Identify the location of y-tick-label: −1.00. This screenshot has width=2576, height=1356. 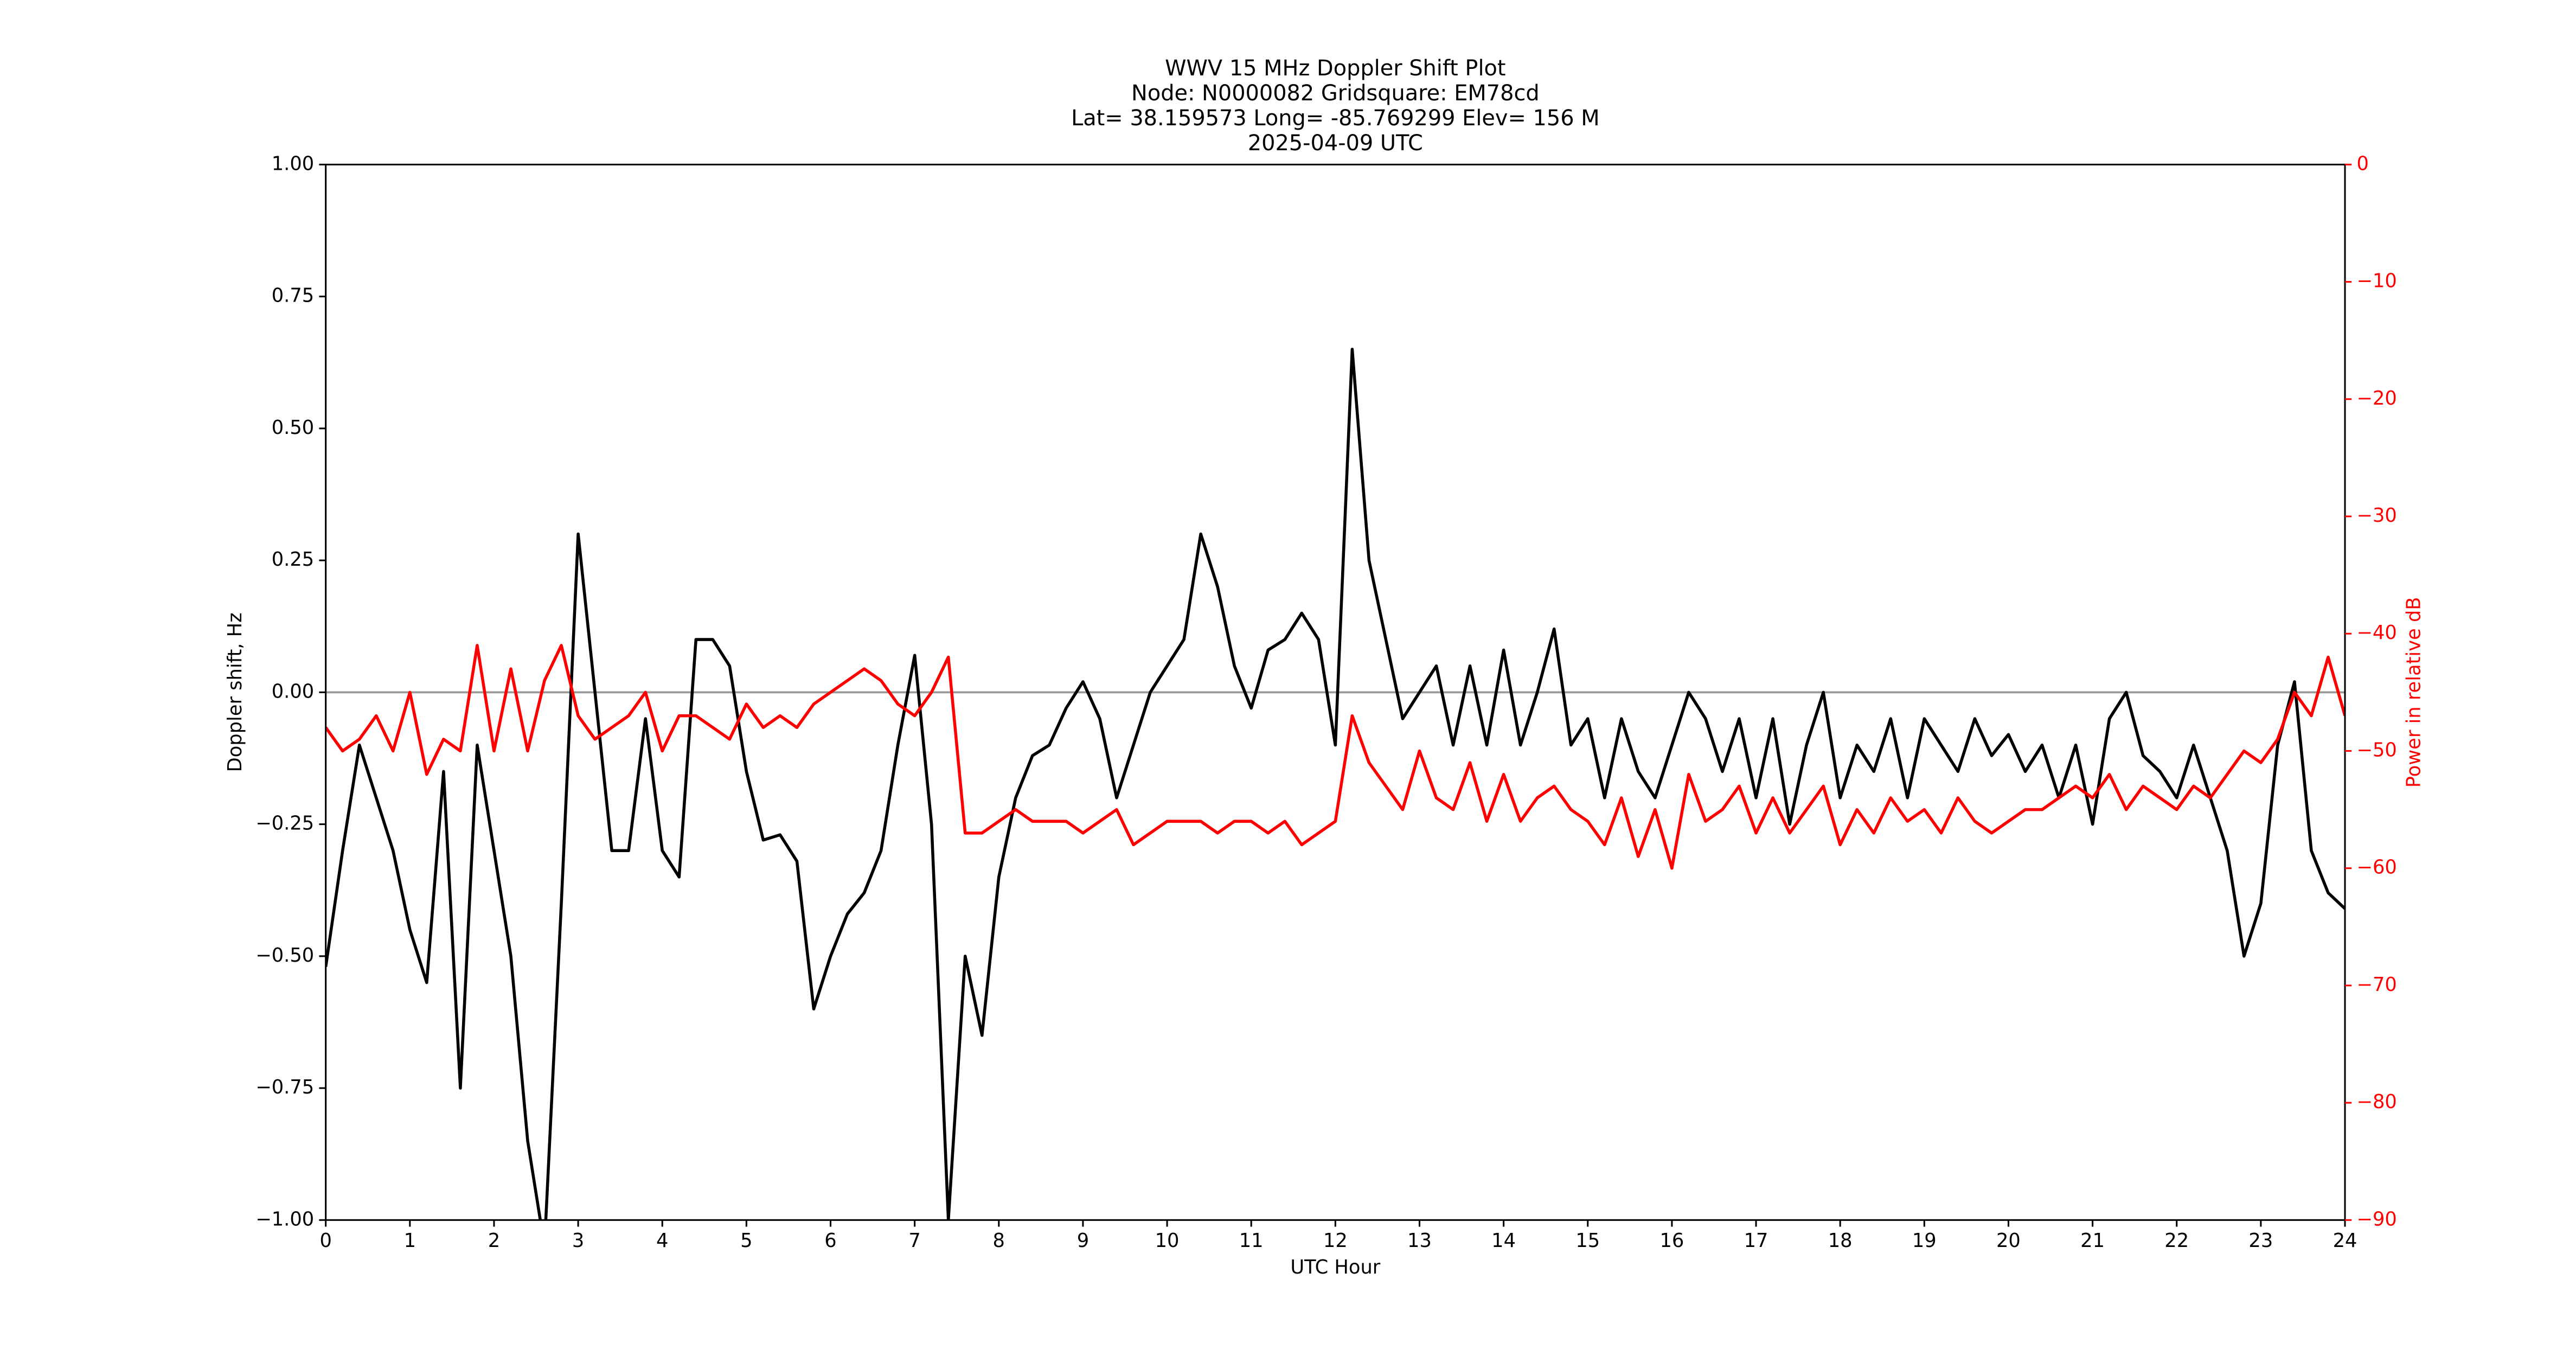
(284, 1219).